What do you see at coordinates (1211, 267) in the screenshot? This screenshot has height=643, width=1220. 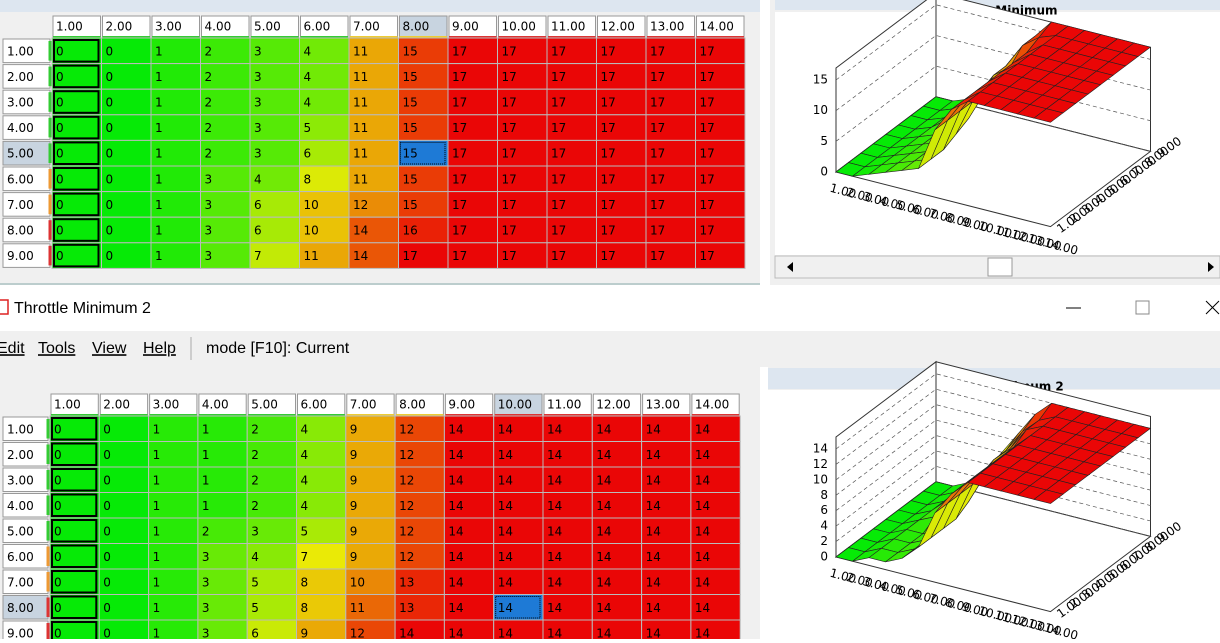 I see `scroll-right` at bounding box center [1211, 267].